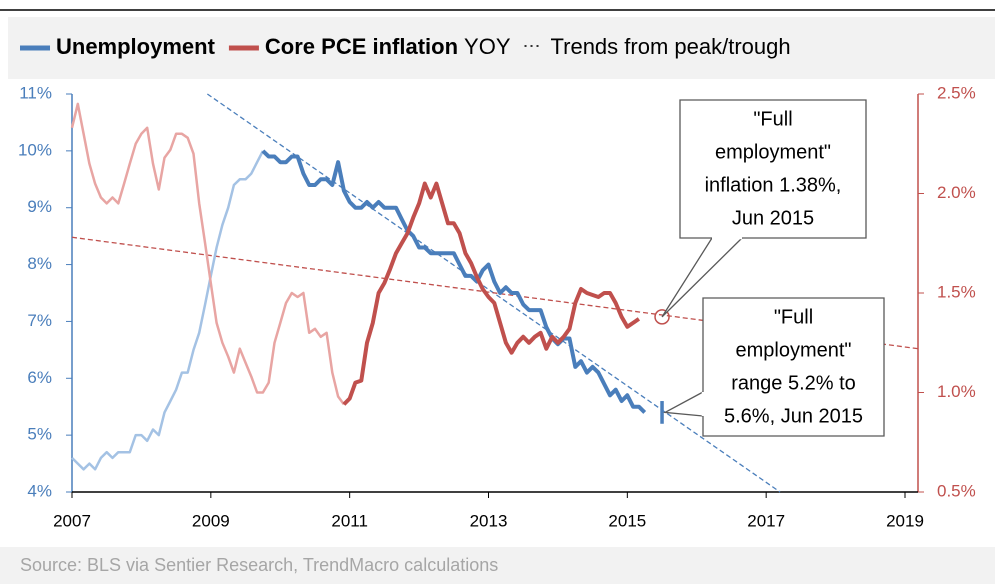 This screenshot has height=584, width=995. Describe the element at coordinates (956, 92) in the screenshot. I see `y2-tick-label: 2.5%` at that location.